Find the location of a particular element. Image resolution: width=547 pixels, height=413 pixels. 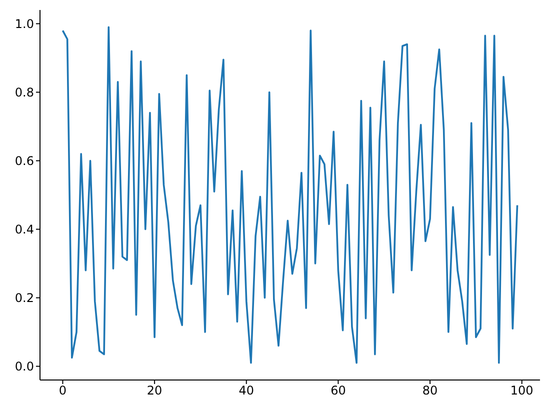

x-tick-label: 20 is located at coordinates (154, 391).